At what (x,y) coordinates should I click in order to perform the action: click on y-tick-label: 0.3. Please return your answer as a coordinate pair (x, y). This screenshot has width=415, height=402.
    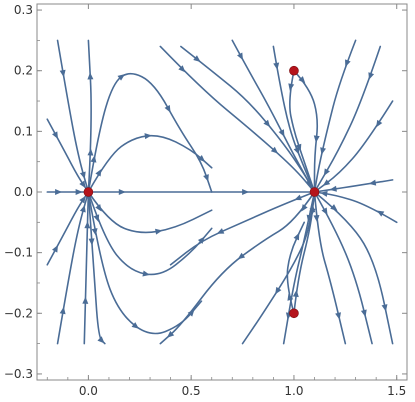
    Looking at the image, I should click on (23, 10).